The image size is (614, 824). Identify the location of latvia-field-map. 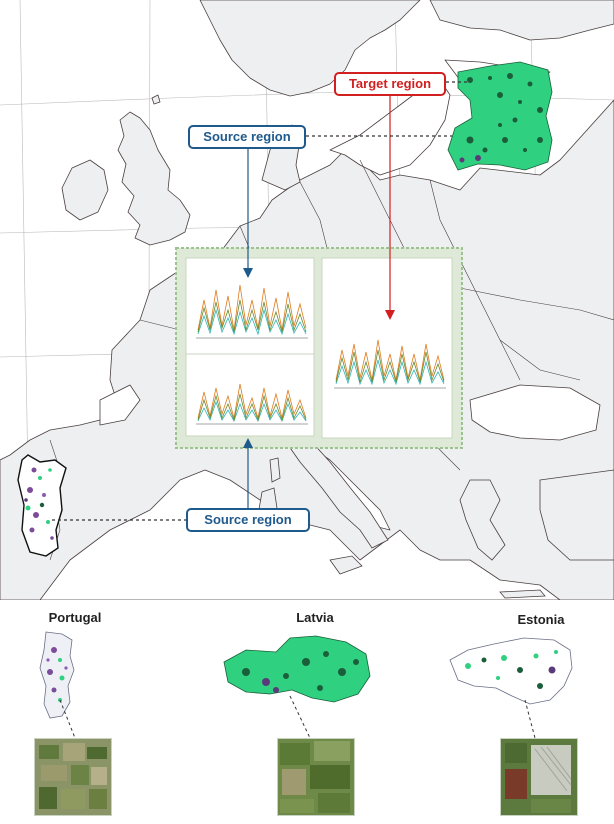
(296, 672).